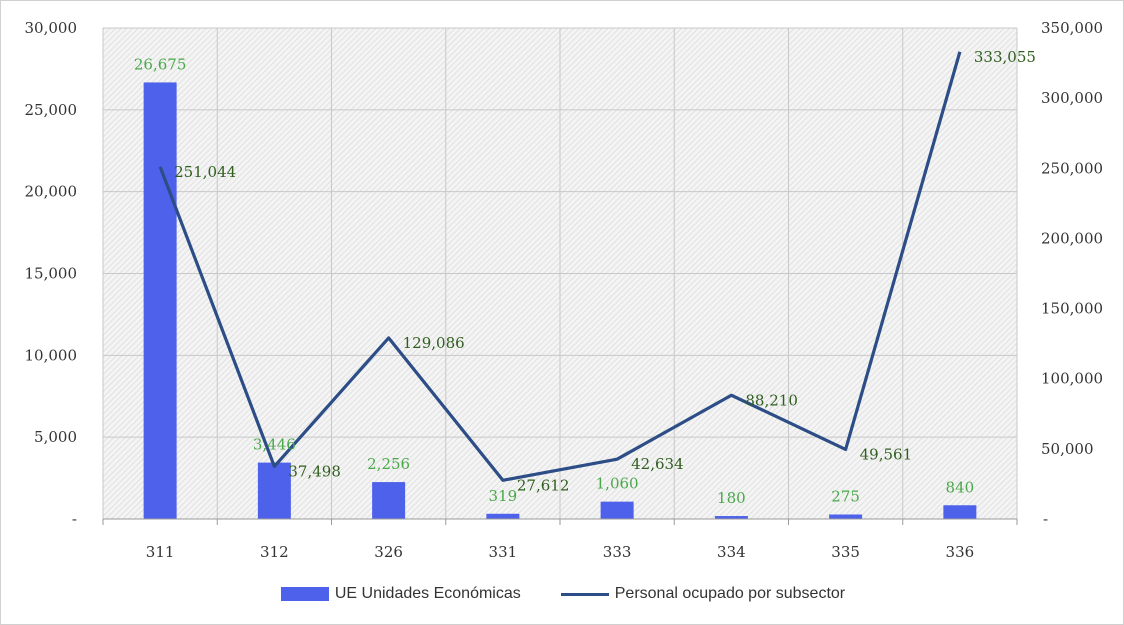 This screenshot has width=1124, height=625. What do you see at coordinates (205, 172) in the screenshot?
I see `line-data-label: 251,044` at bounding box center [205, 172].